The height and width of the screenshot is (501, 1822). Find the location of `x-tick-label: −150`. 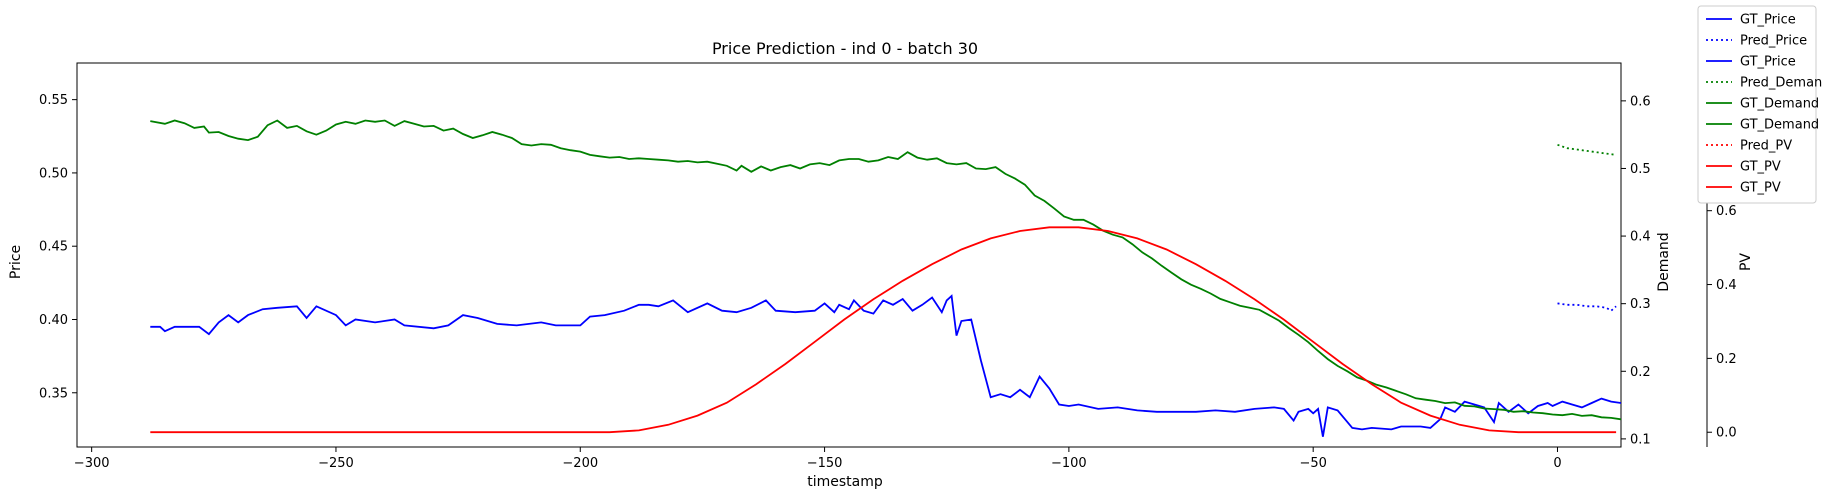

x-tick-label: −150 is located at coordinates (825, 463).